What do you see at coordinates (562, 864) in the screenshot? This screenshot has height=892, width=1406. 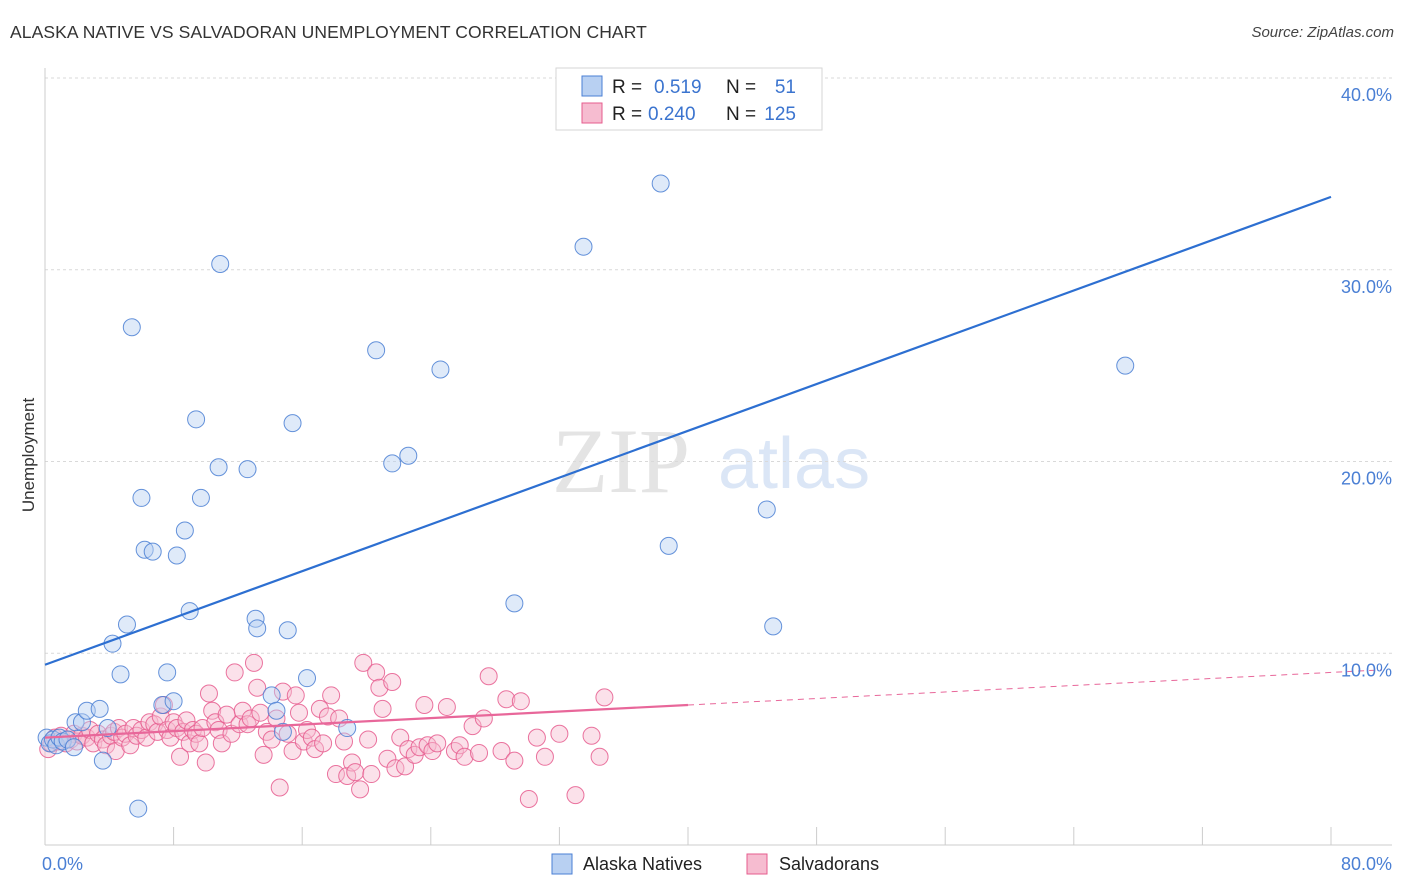 I see `legend-swatch-alaska-natives` at bounding box center [562, 864].